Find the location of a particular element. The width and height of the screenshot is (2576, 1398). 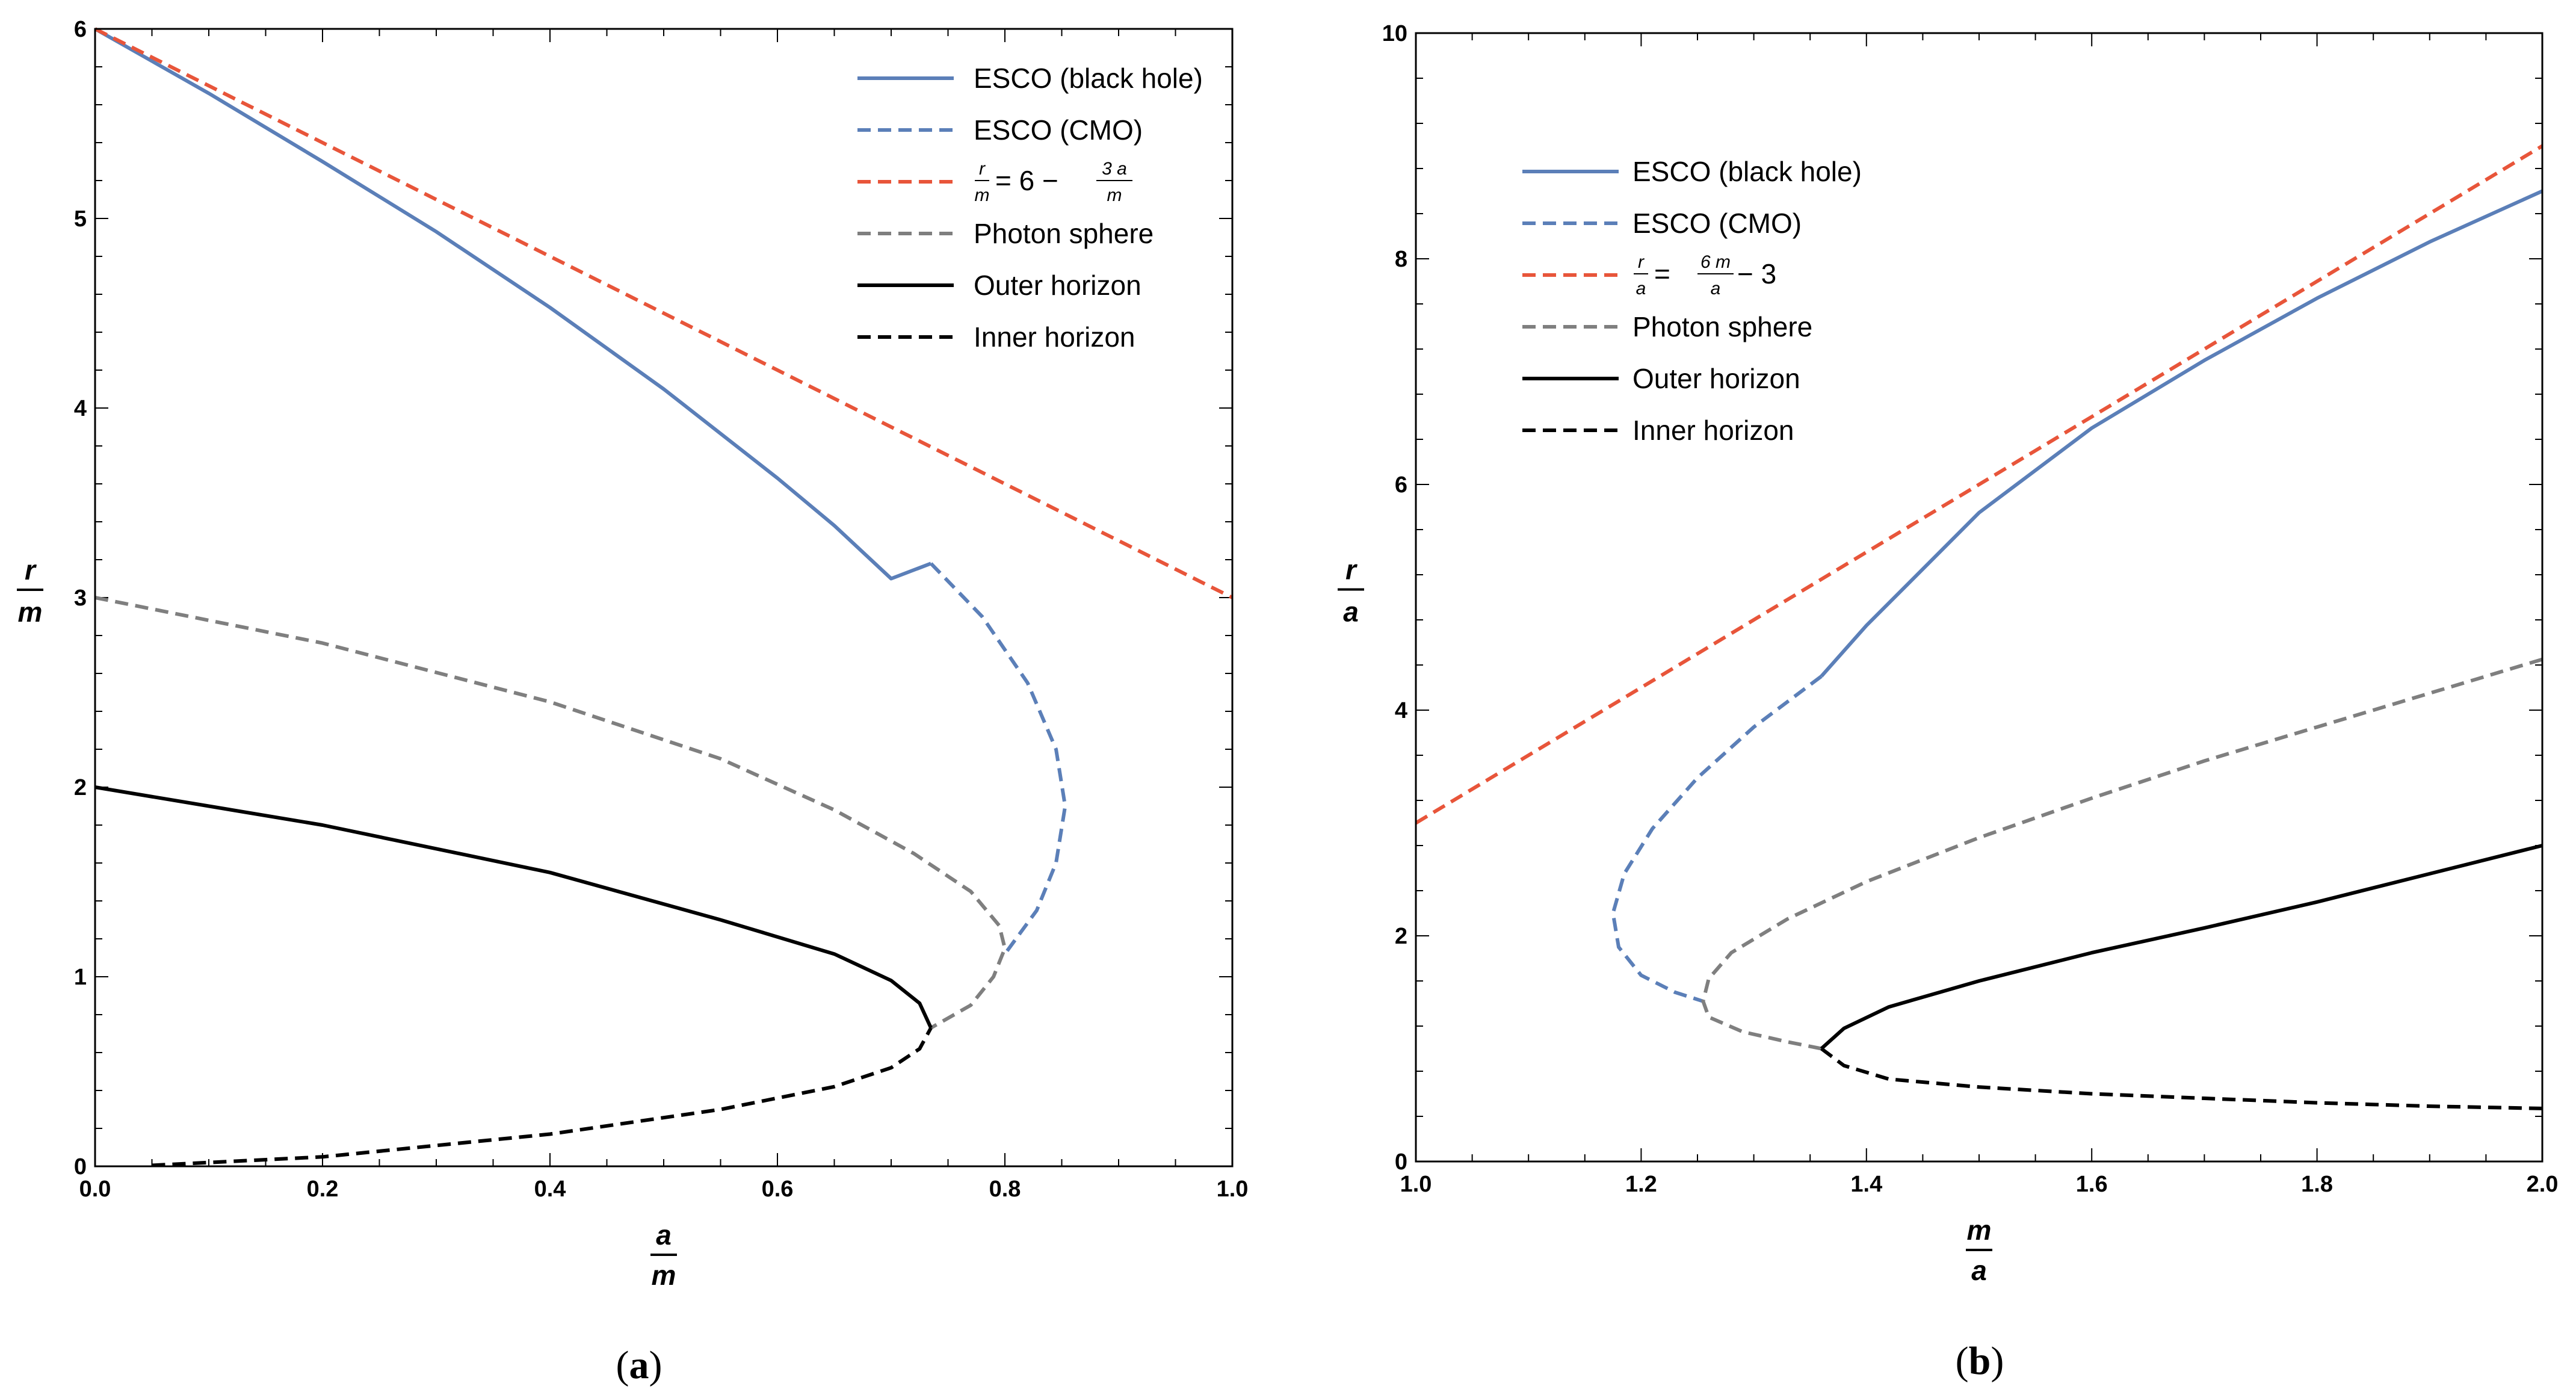

x-tick-label: 0.0 is located at coordinates (95, 1189).